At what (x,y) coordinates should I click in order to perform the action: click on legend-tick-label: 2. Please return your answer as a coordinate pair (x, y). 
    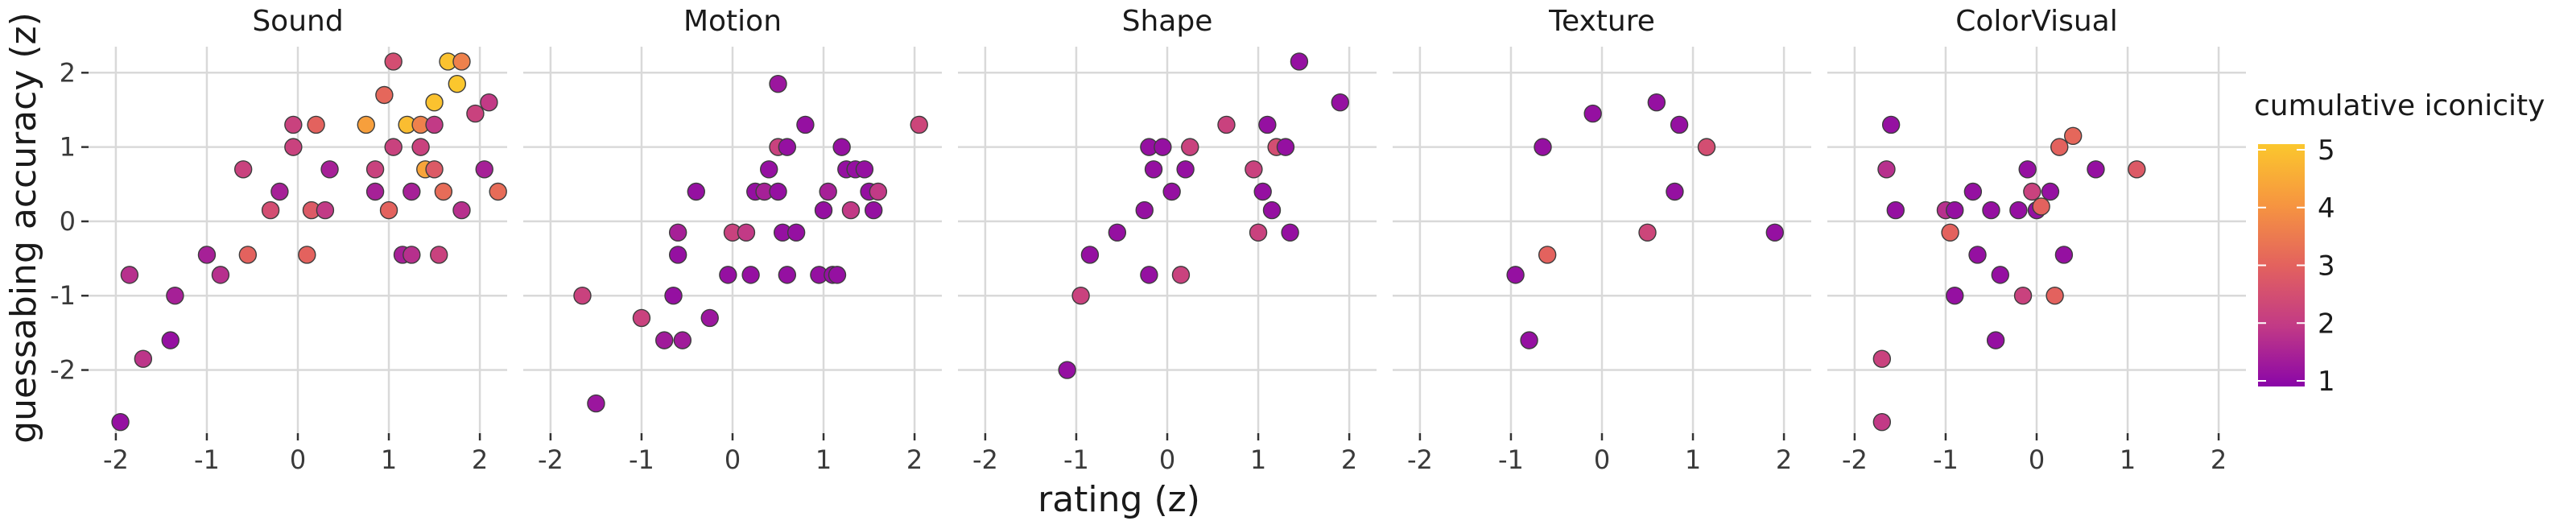
    Looking at the image, I should click on (2326, 324).